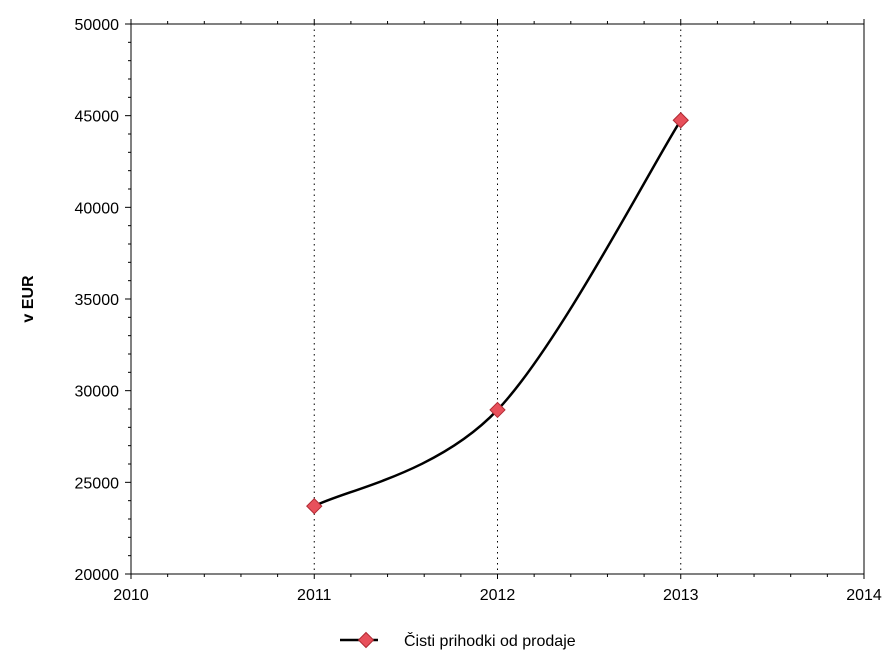  Describe the element at coordinates (131, 595) in the screenshot. I see `x-tick-label: 2010` at that location.